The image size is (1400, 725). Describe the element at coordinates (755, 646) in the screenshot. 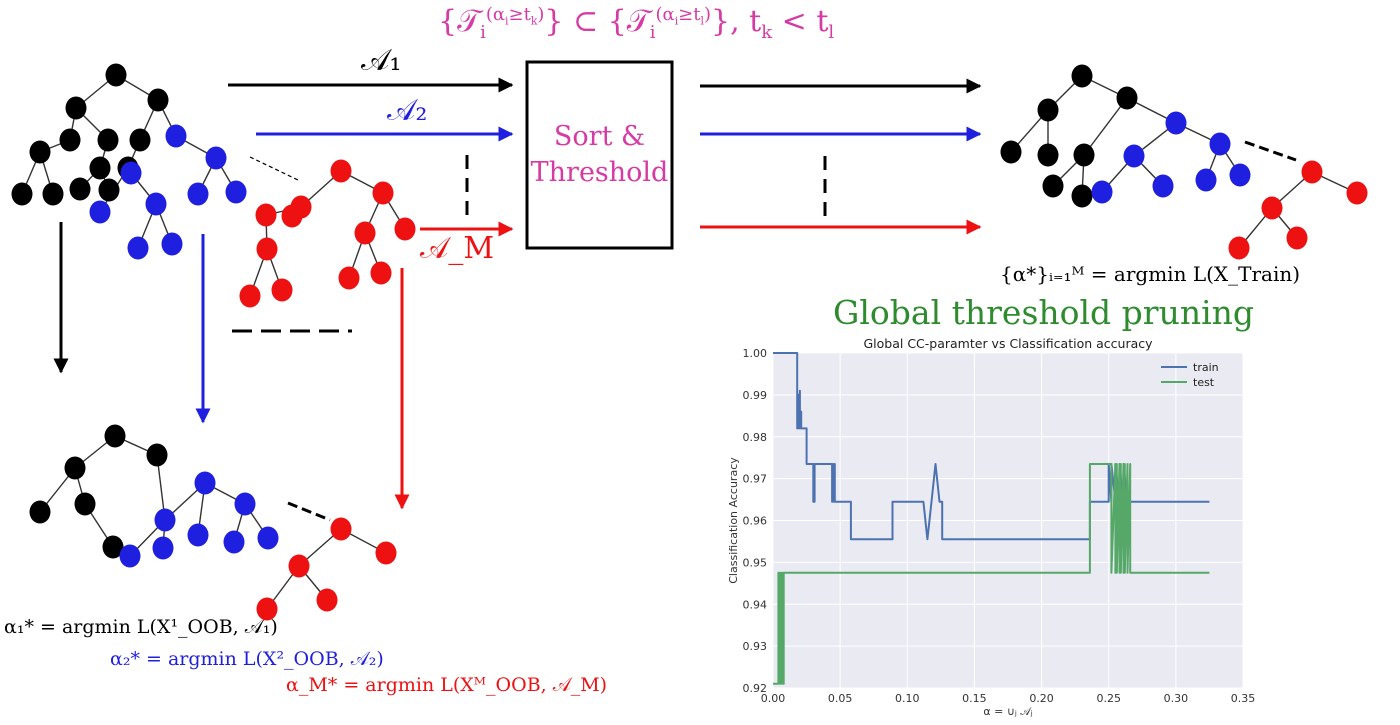

I see `y-tick-label: 0.93` at that location.